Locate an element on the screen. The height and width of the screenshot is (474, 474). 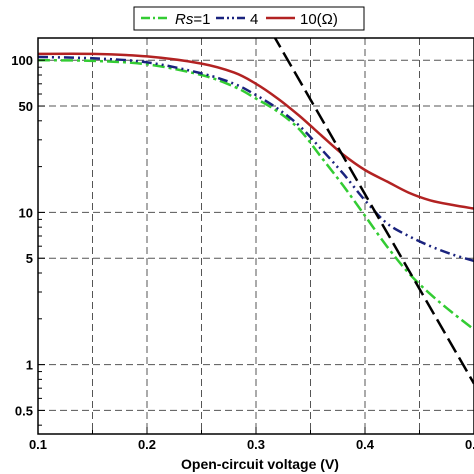
legend-rs1-value: =1 is located at coordinates (201, 19).